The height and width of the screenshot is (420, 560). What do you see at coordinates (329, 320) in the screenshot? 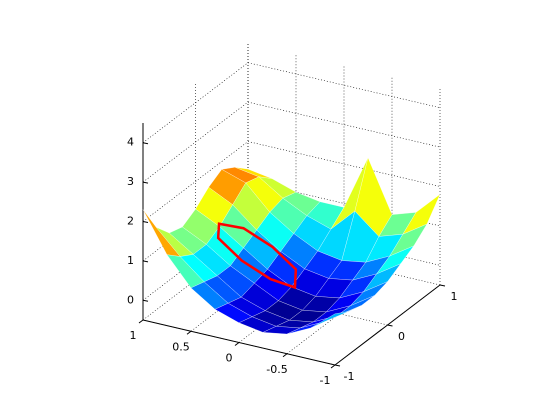
I see `mesh-face` at bounding box center [329, 320].